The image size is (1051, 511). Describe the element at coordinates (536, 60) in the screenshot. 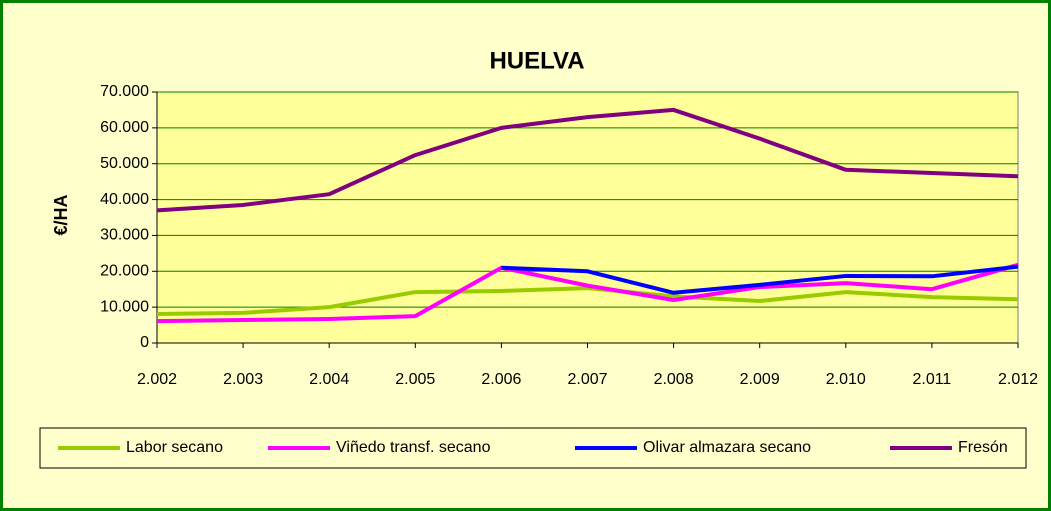

I see `chart-title: HUELVA` at that location.